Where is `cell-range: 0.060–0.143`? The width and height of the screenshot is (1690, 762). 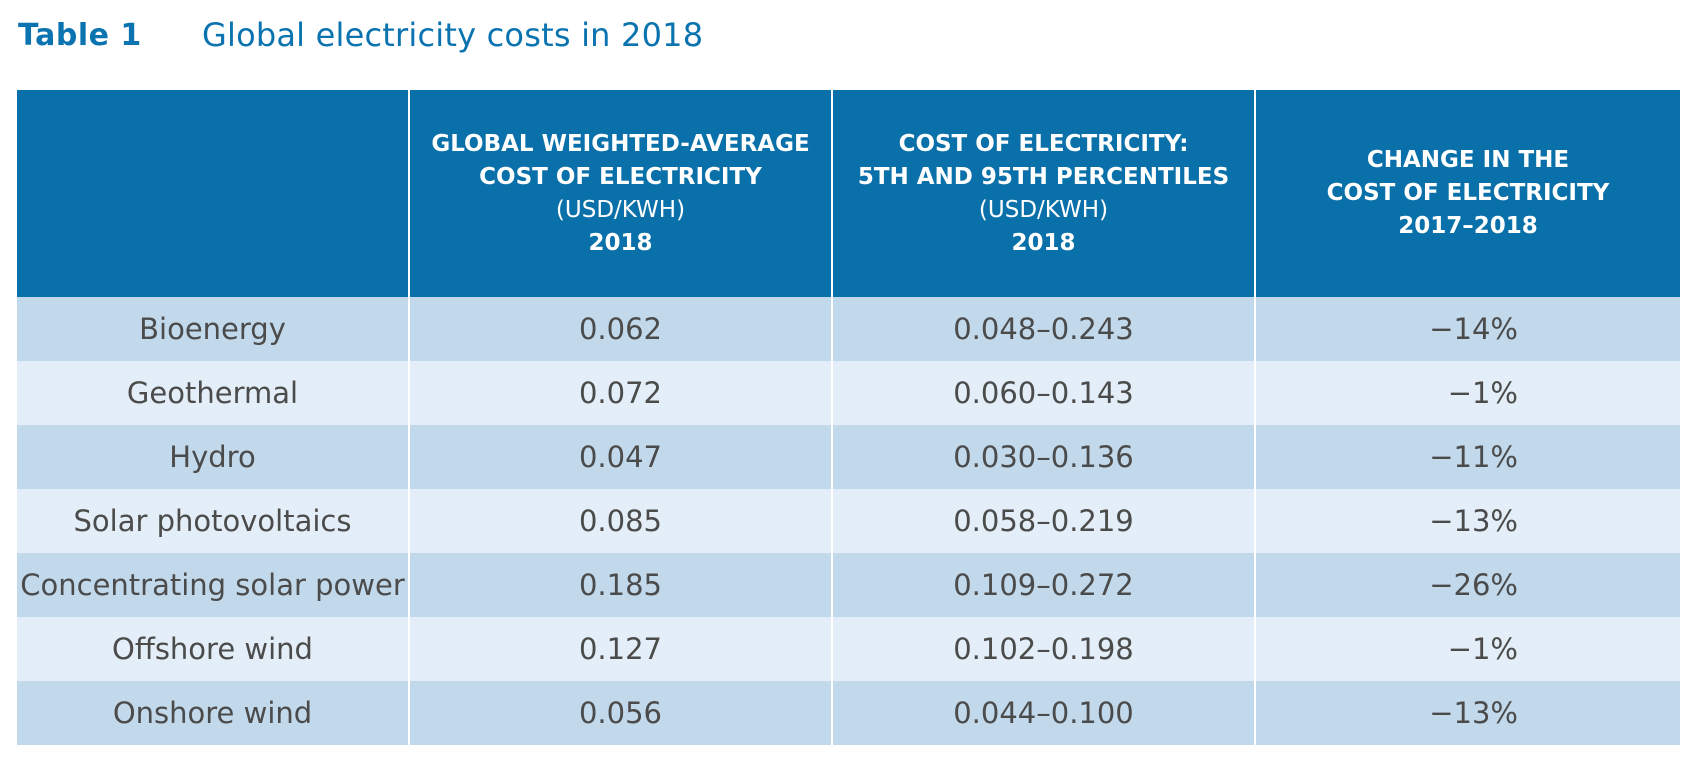 cell-range: 0.060–0.143 is located at coordinates (1043, 393).